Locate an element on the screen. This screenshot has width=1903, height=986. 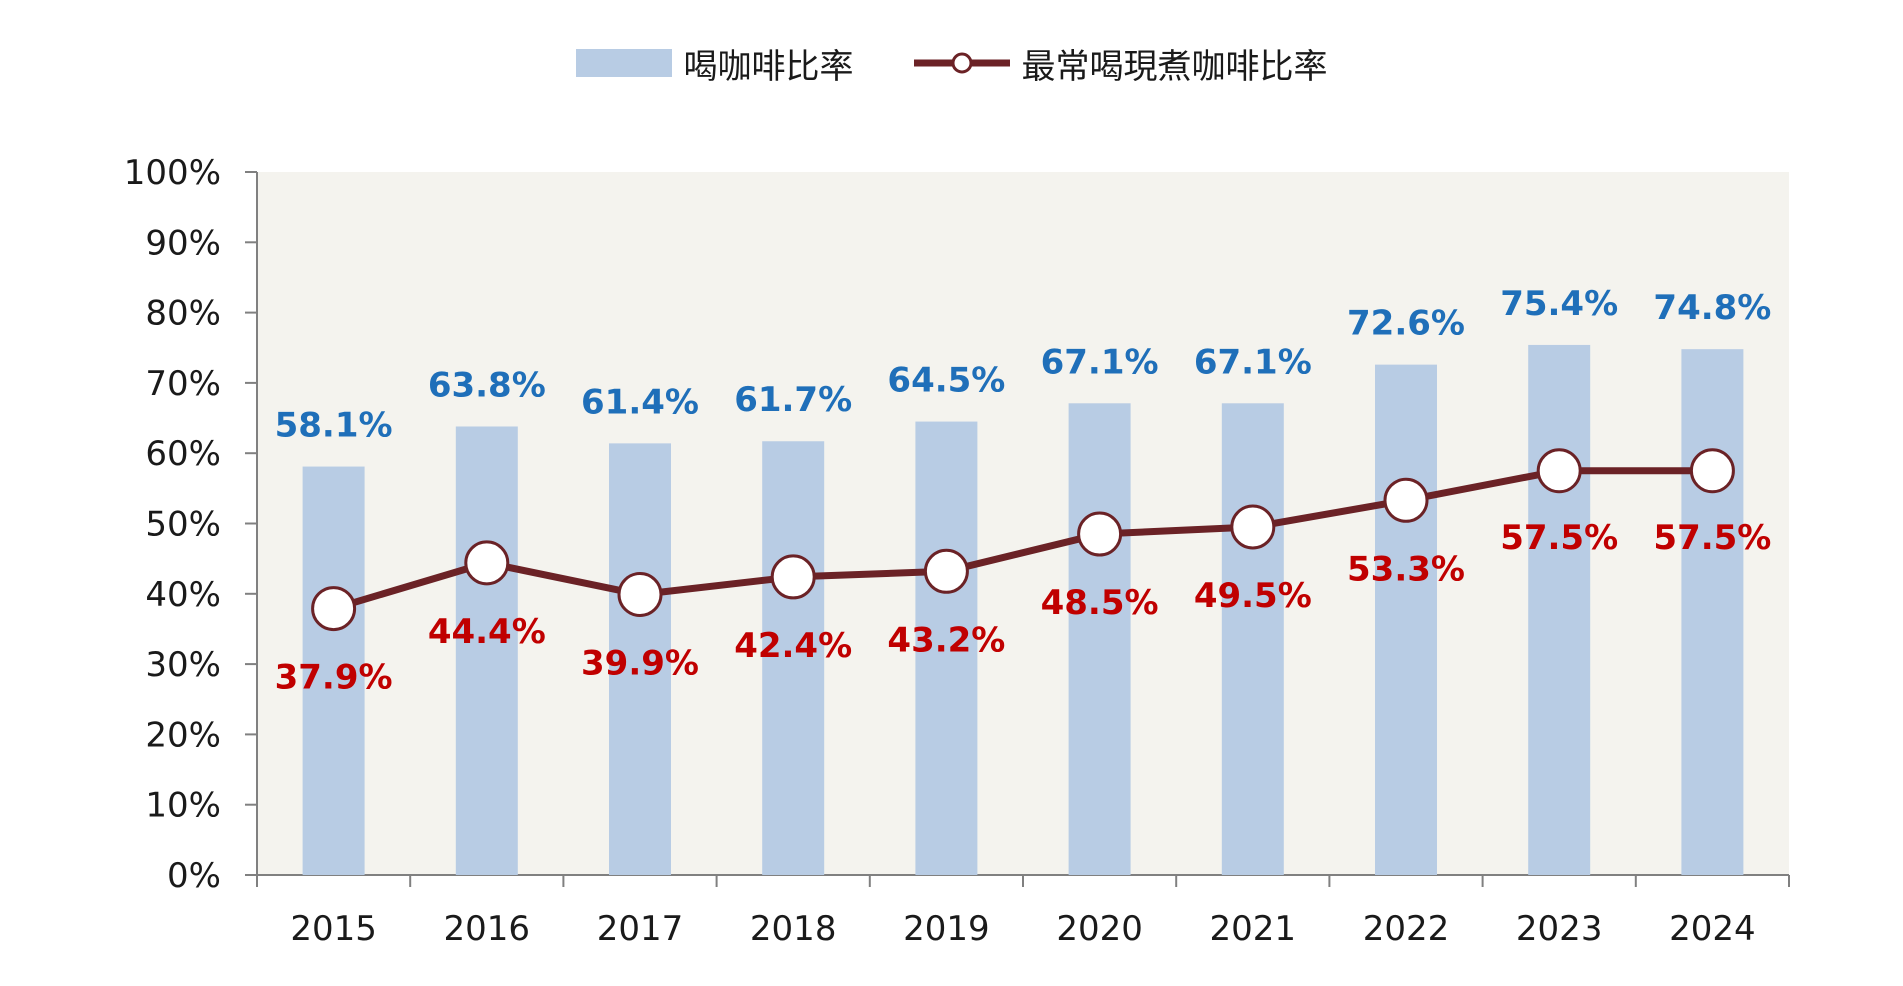
legend-bar-swatch is located at coordinates (623, 63).